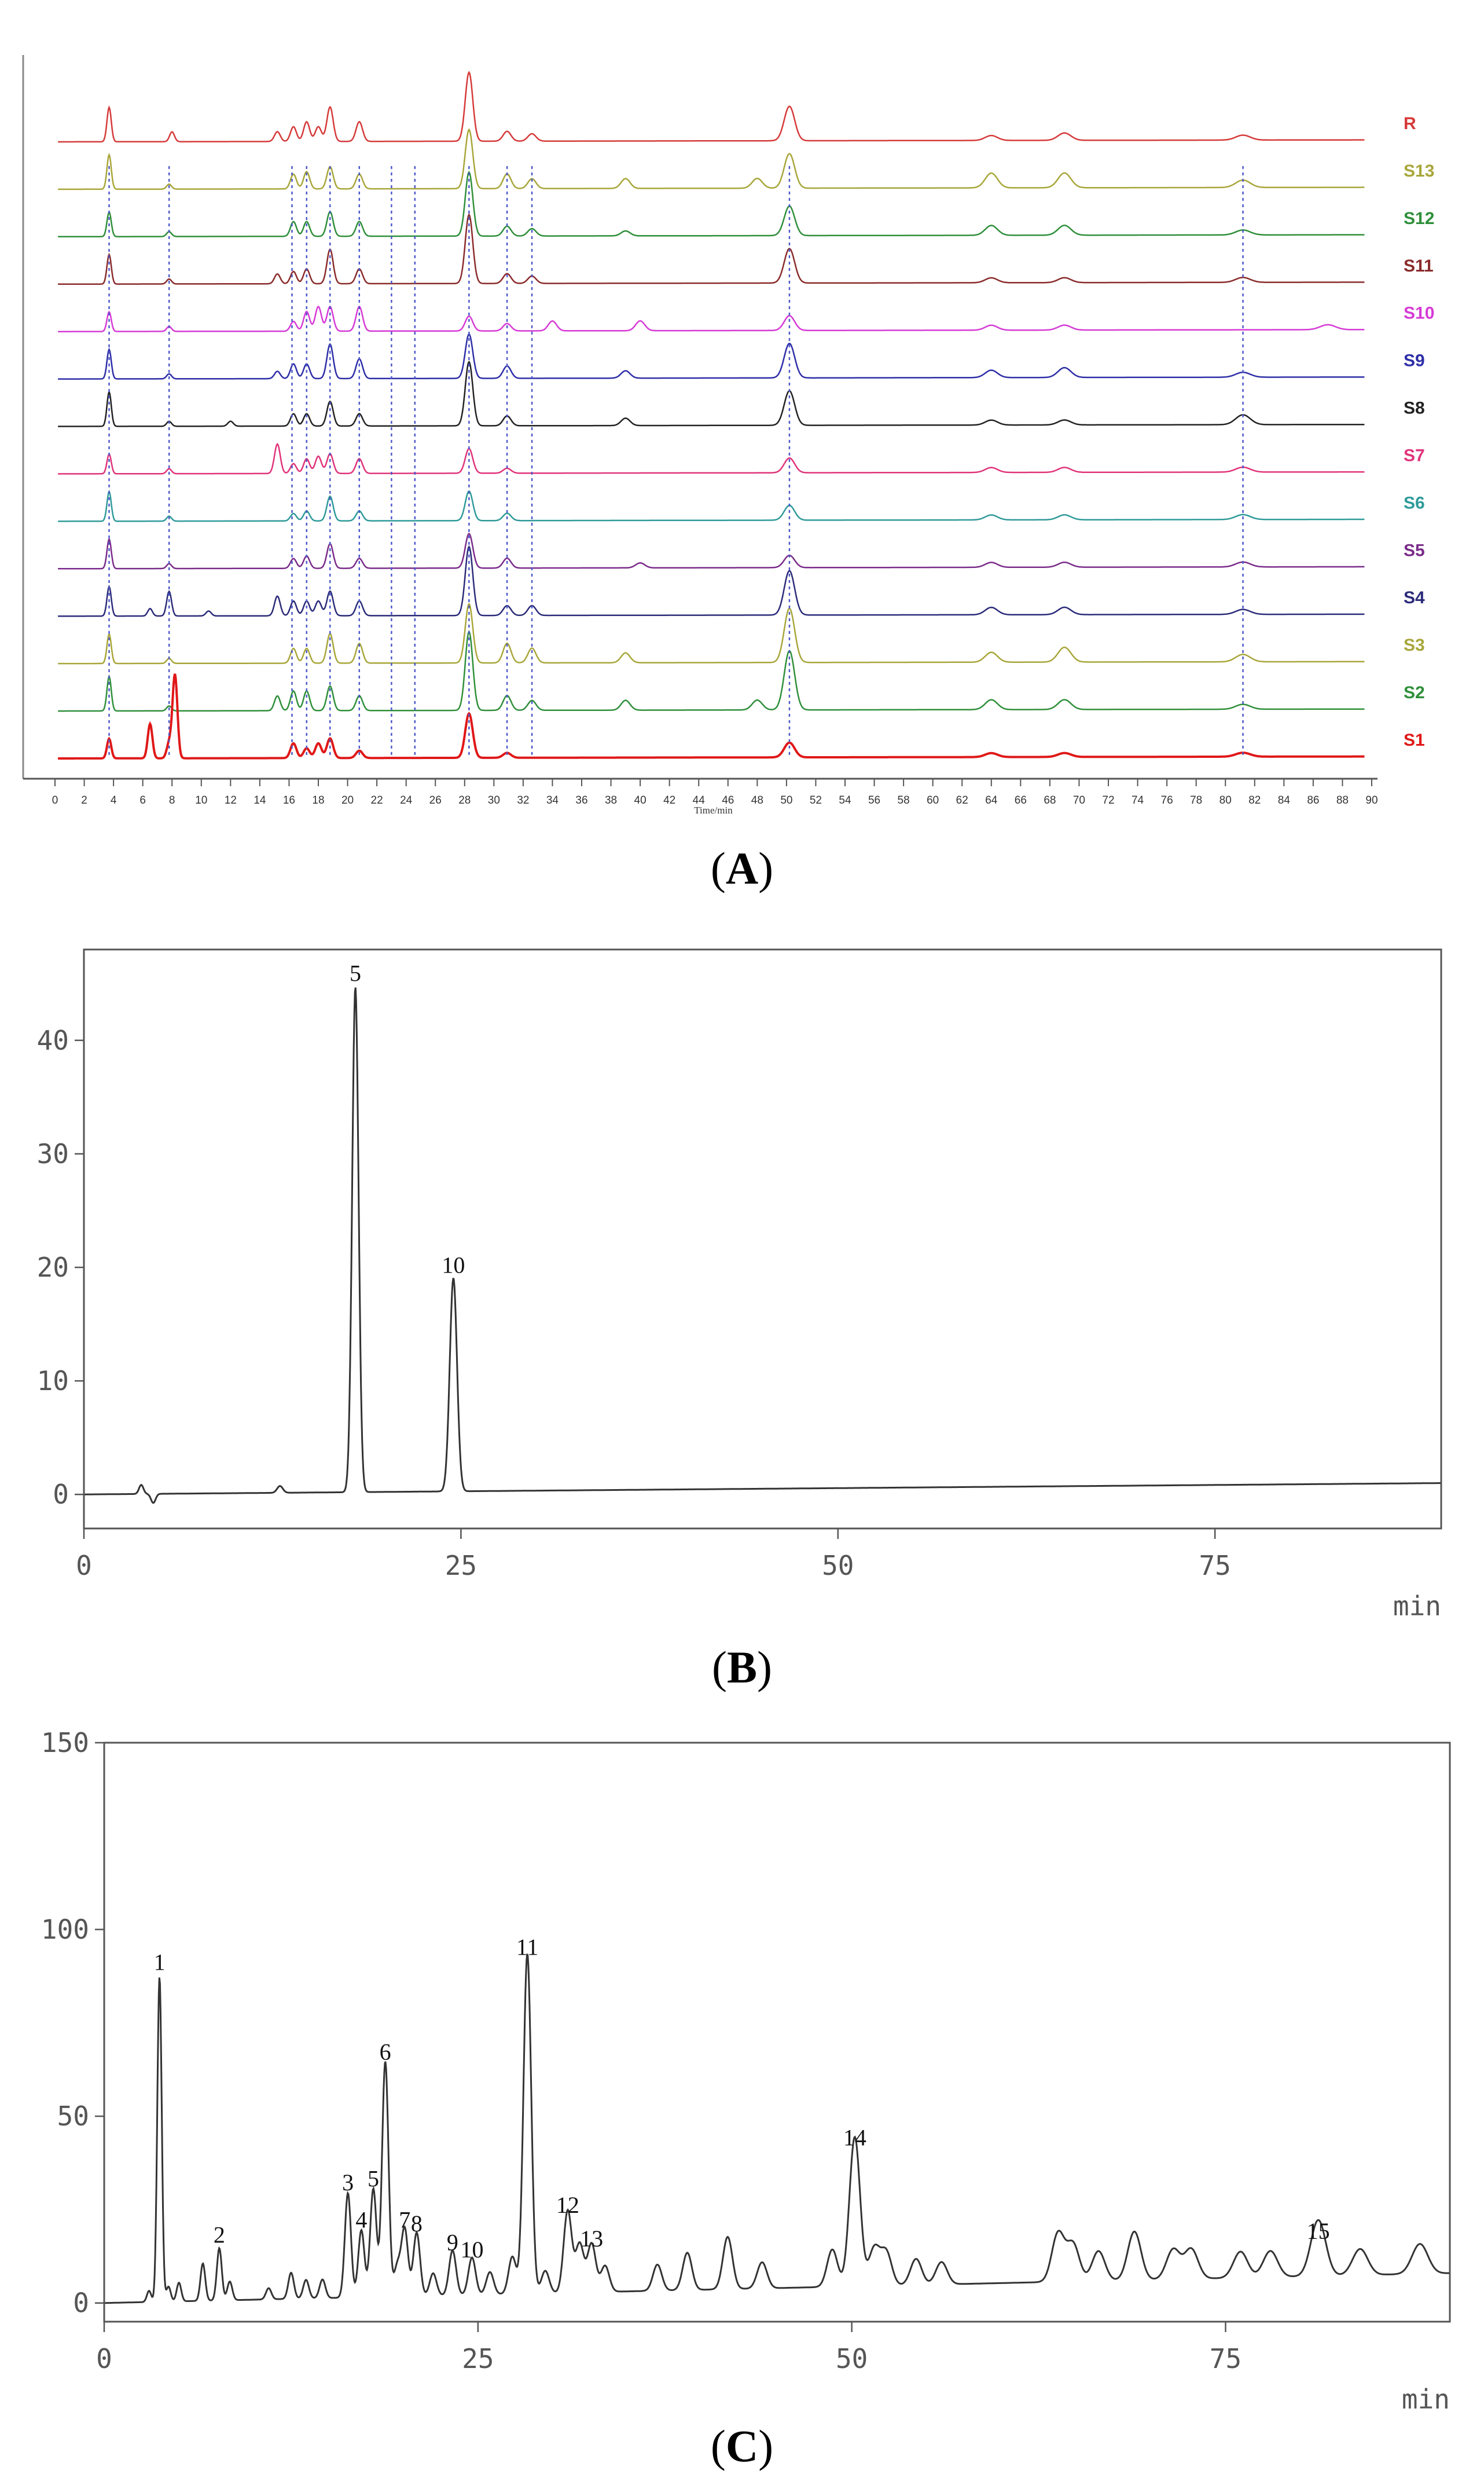 The image size is (1484, 2489). I want to click on panel-a-x-tick-label: 58, so click(904, 801).